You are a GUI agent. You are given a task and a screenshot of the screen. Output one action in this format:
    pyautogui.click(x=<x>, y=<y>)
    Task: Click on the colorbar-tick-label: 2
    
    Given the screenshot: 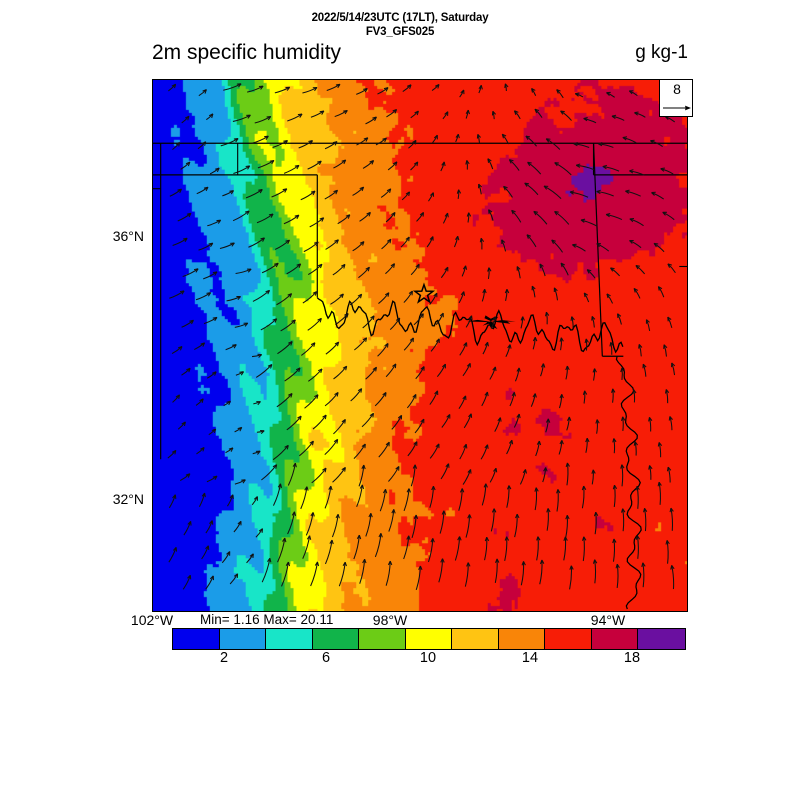 What is the action you would take?
    pyautogui.click(x=224, y=658)
    